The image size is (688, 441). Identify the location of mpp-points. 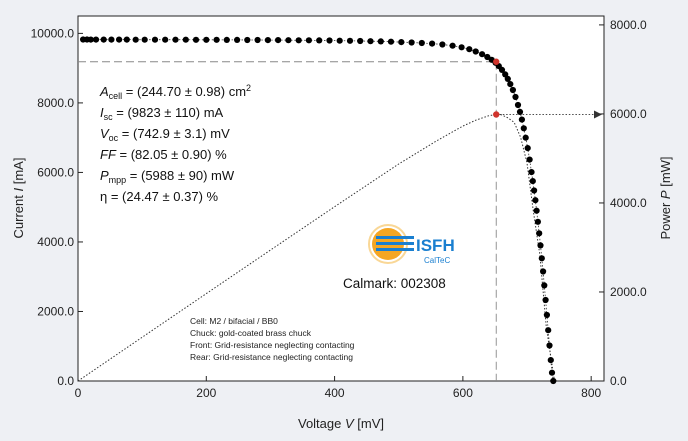
(496, 88).